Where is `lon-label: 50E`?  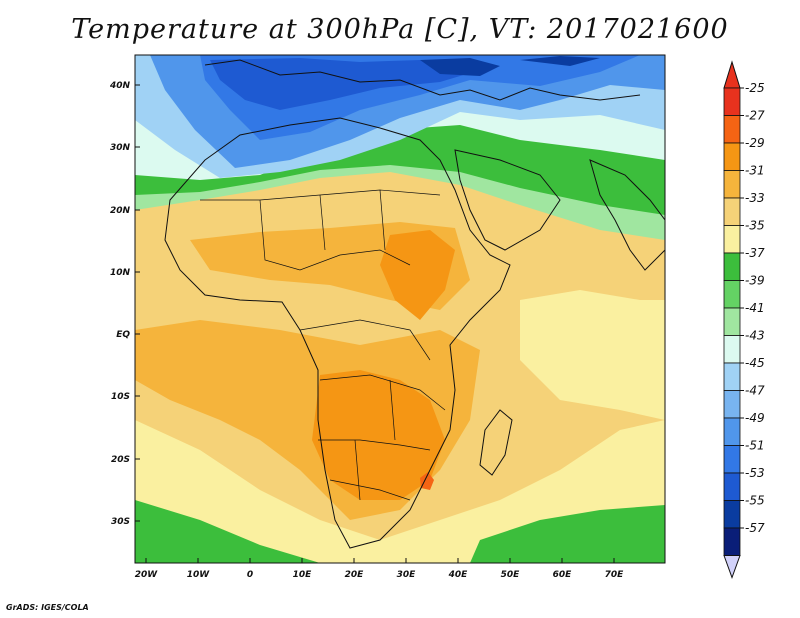 lon-label: 50E is located at coordinates (511, 575).